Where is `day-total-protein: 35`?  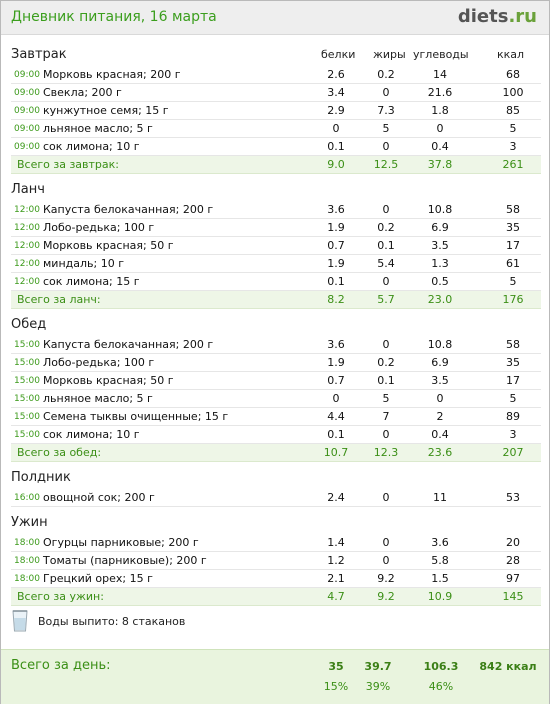
day-total-protein: 35 is located at coordinates (336, 666).